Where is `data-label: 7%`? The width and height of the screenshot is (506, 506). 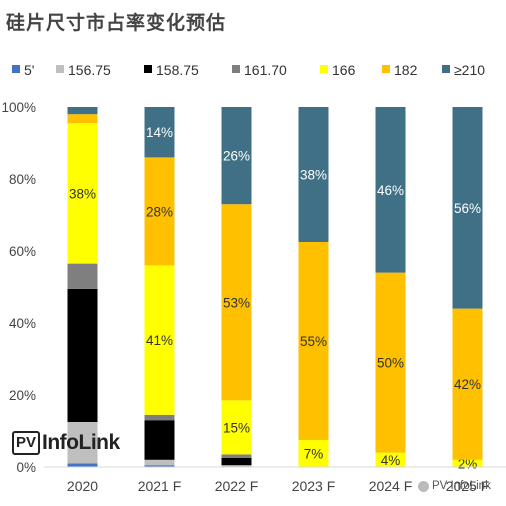 data-label: 7% is located at coordinates (314, 454).